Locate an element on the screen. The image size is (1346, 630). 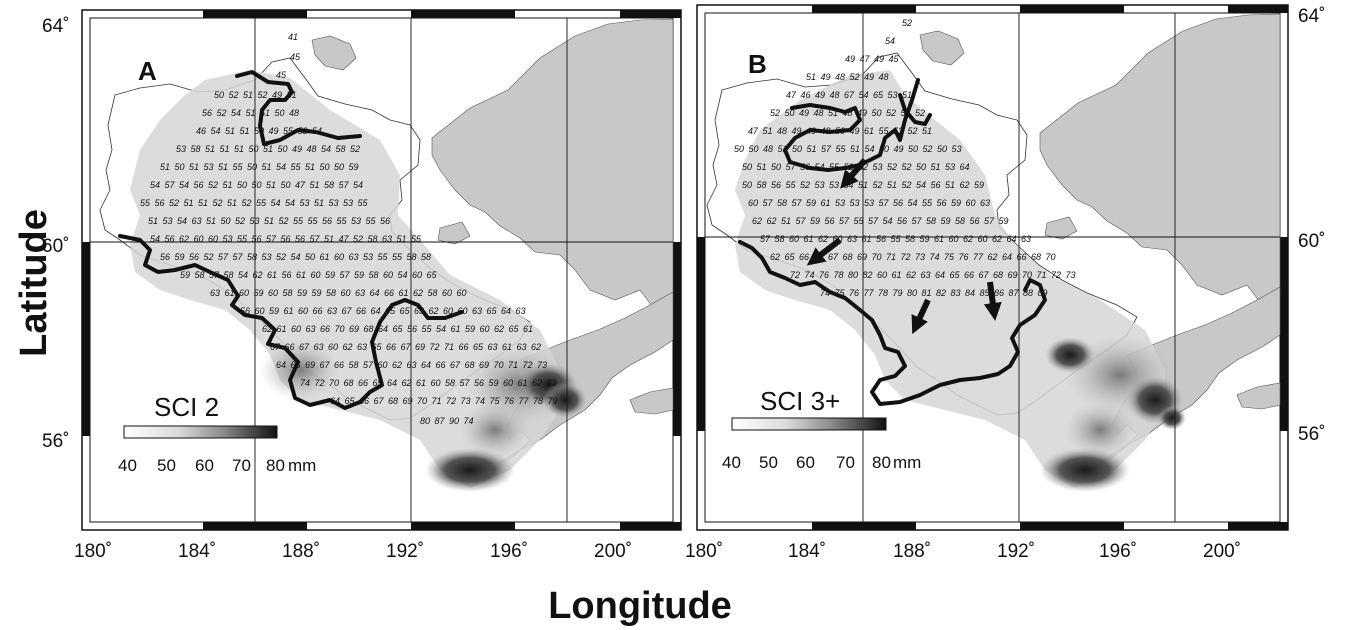
sample-value: 79 is located at coordinates (553, 401).